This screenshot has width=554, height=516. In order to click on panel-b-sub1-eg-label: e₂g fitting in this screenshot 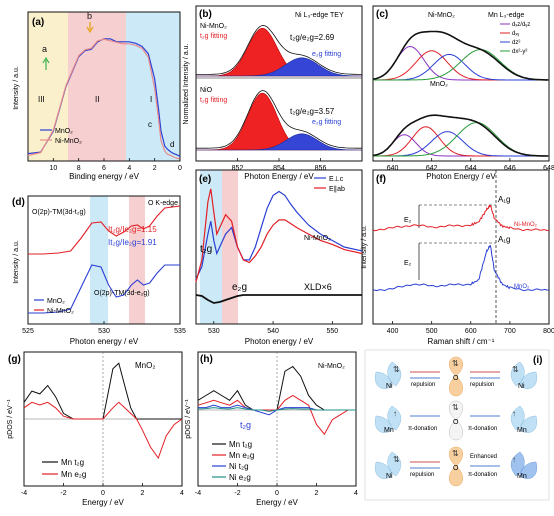, I will do `click(326, 122)`.